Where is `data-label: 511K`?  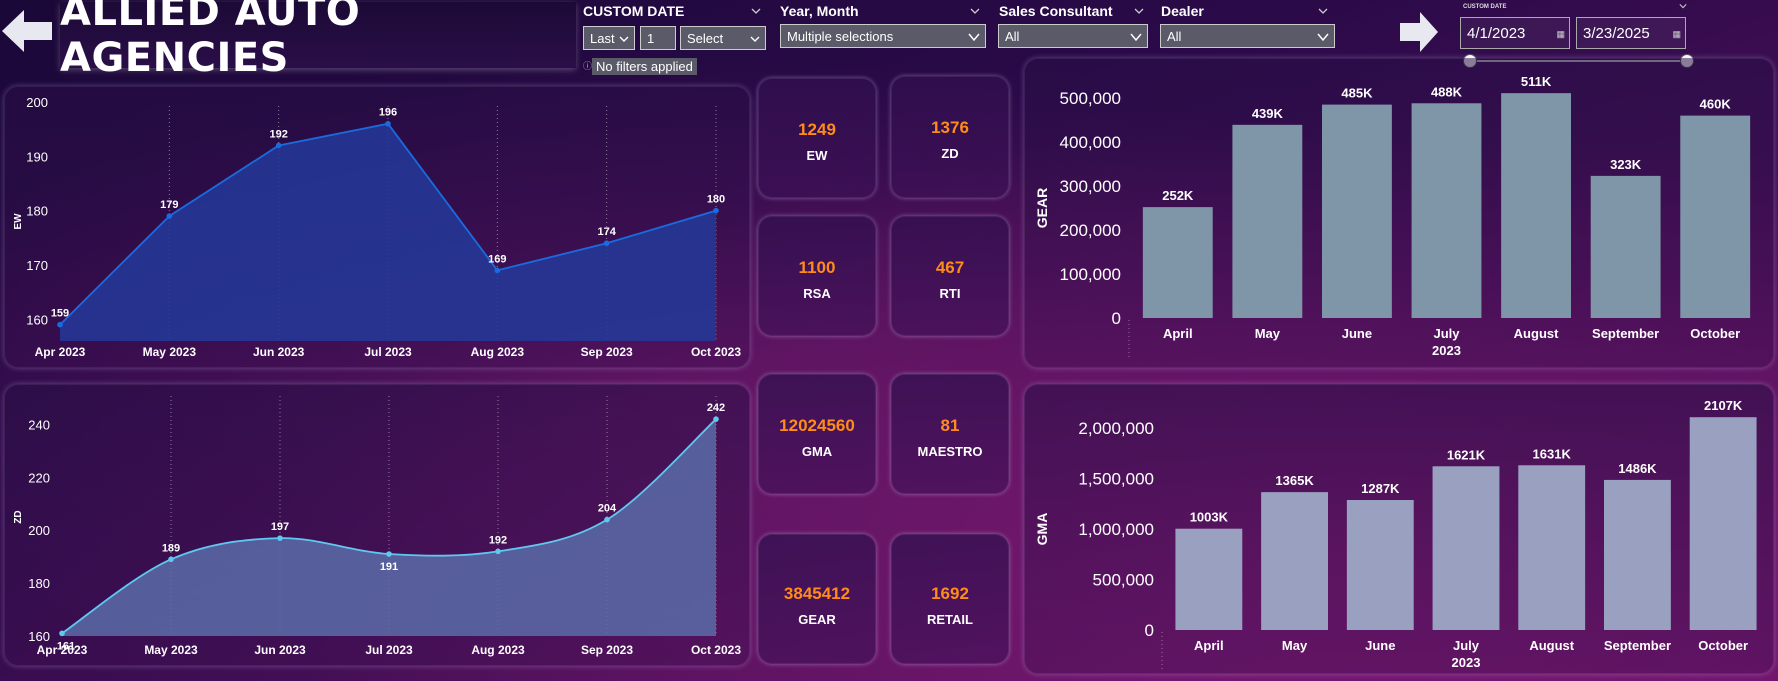
data-label: 511K is located at coordinates (1536, 81).